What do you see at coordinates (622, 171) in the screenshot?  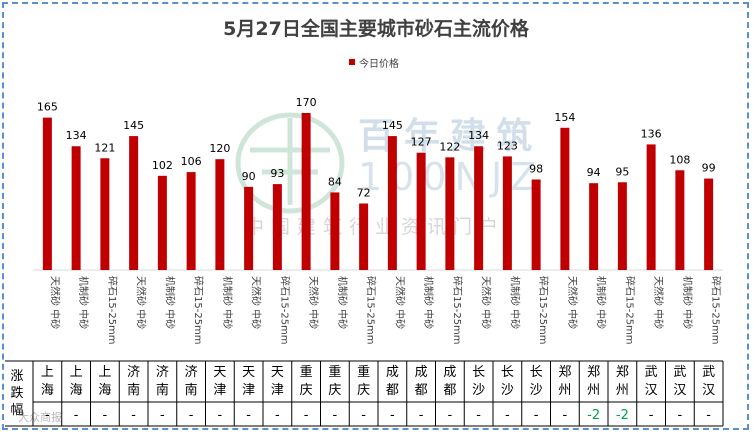 I see `value-label: 95` at bounding box center [622, 171].